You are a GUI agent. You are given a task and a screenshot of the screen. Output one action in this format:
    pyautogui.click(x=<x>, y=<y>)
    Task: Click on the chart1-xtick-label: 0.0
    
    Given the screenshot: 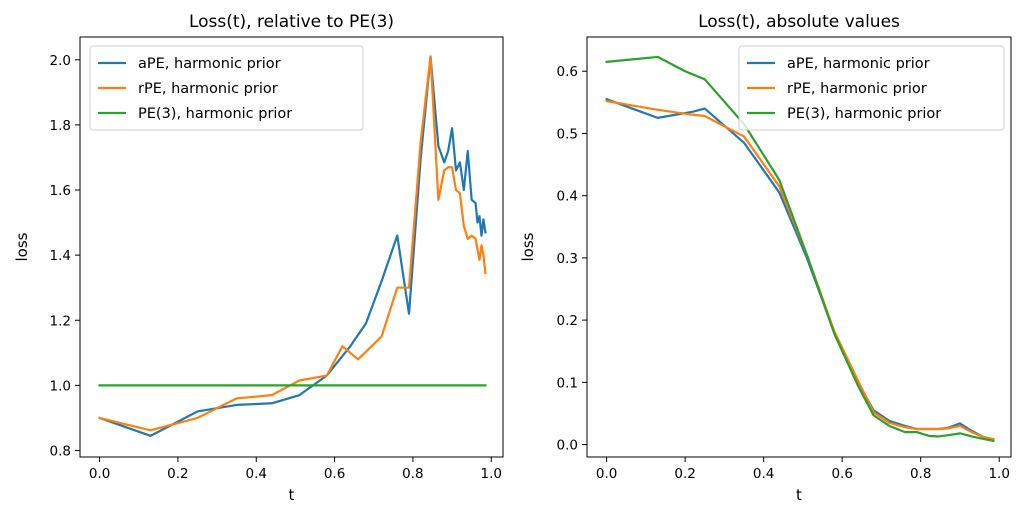 What is the action you would take?
    pyautogui.click(x=99, y=474)
    